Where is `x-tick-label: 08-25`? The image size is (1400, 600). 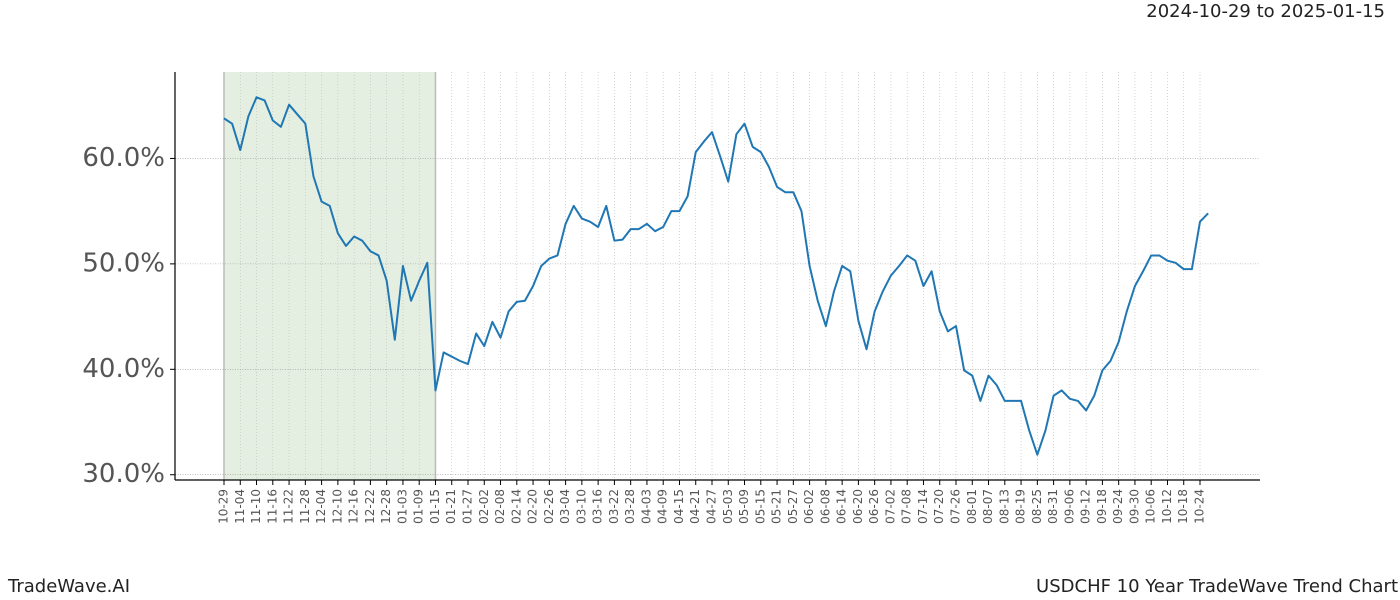 x-tick-label: 08-25 is located at coordinates (1037, 506).